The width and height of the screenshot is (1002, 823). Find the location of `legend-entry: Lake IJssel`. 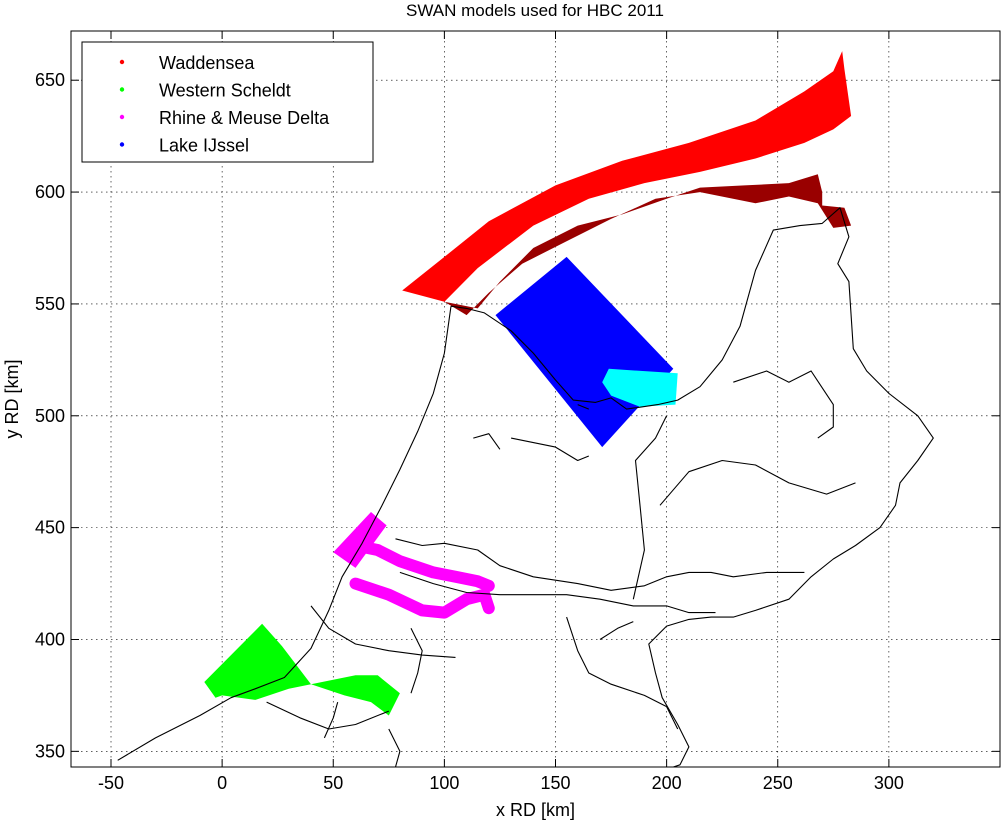

legend-entry: Lake IJssel is located at coordinates (204, 146).